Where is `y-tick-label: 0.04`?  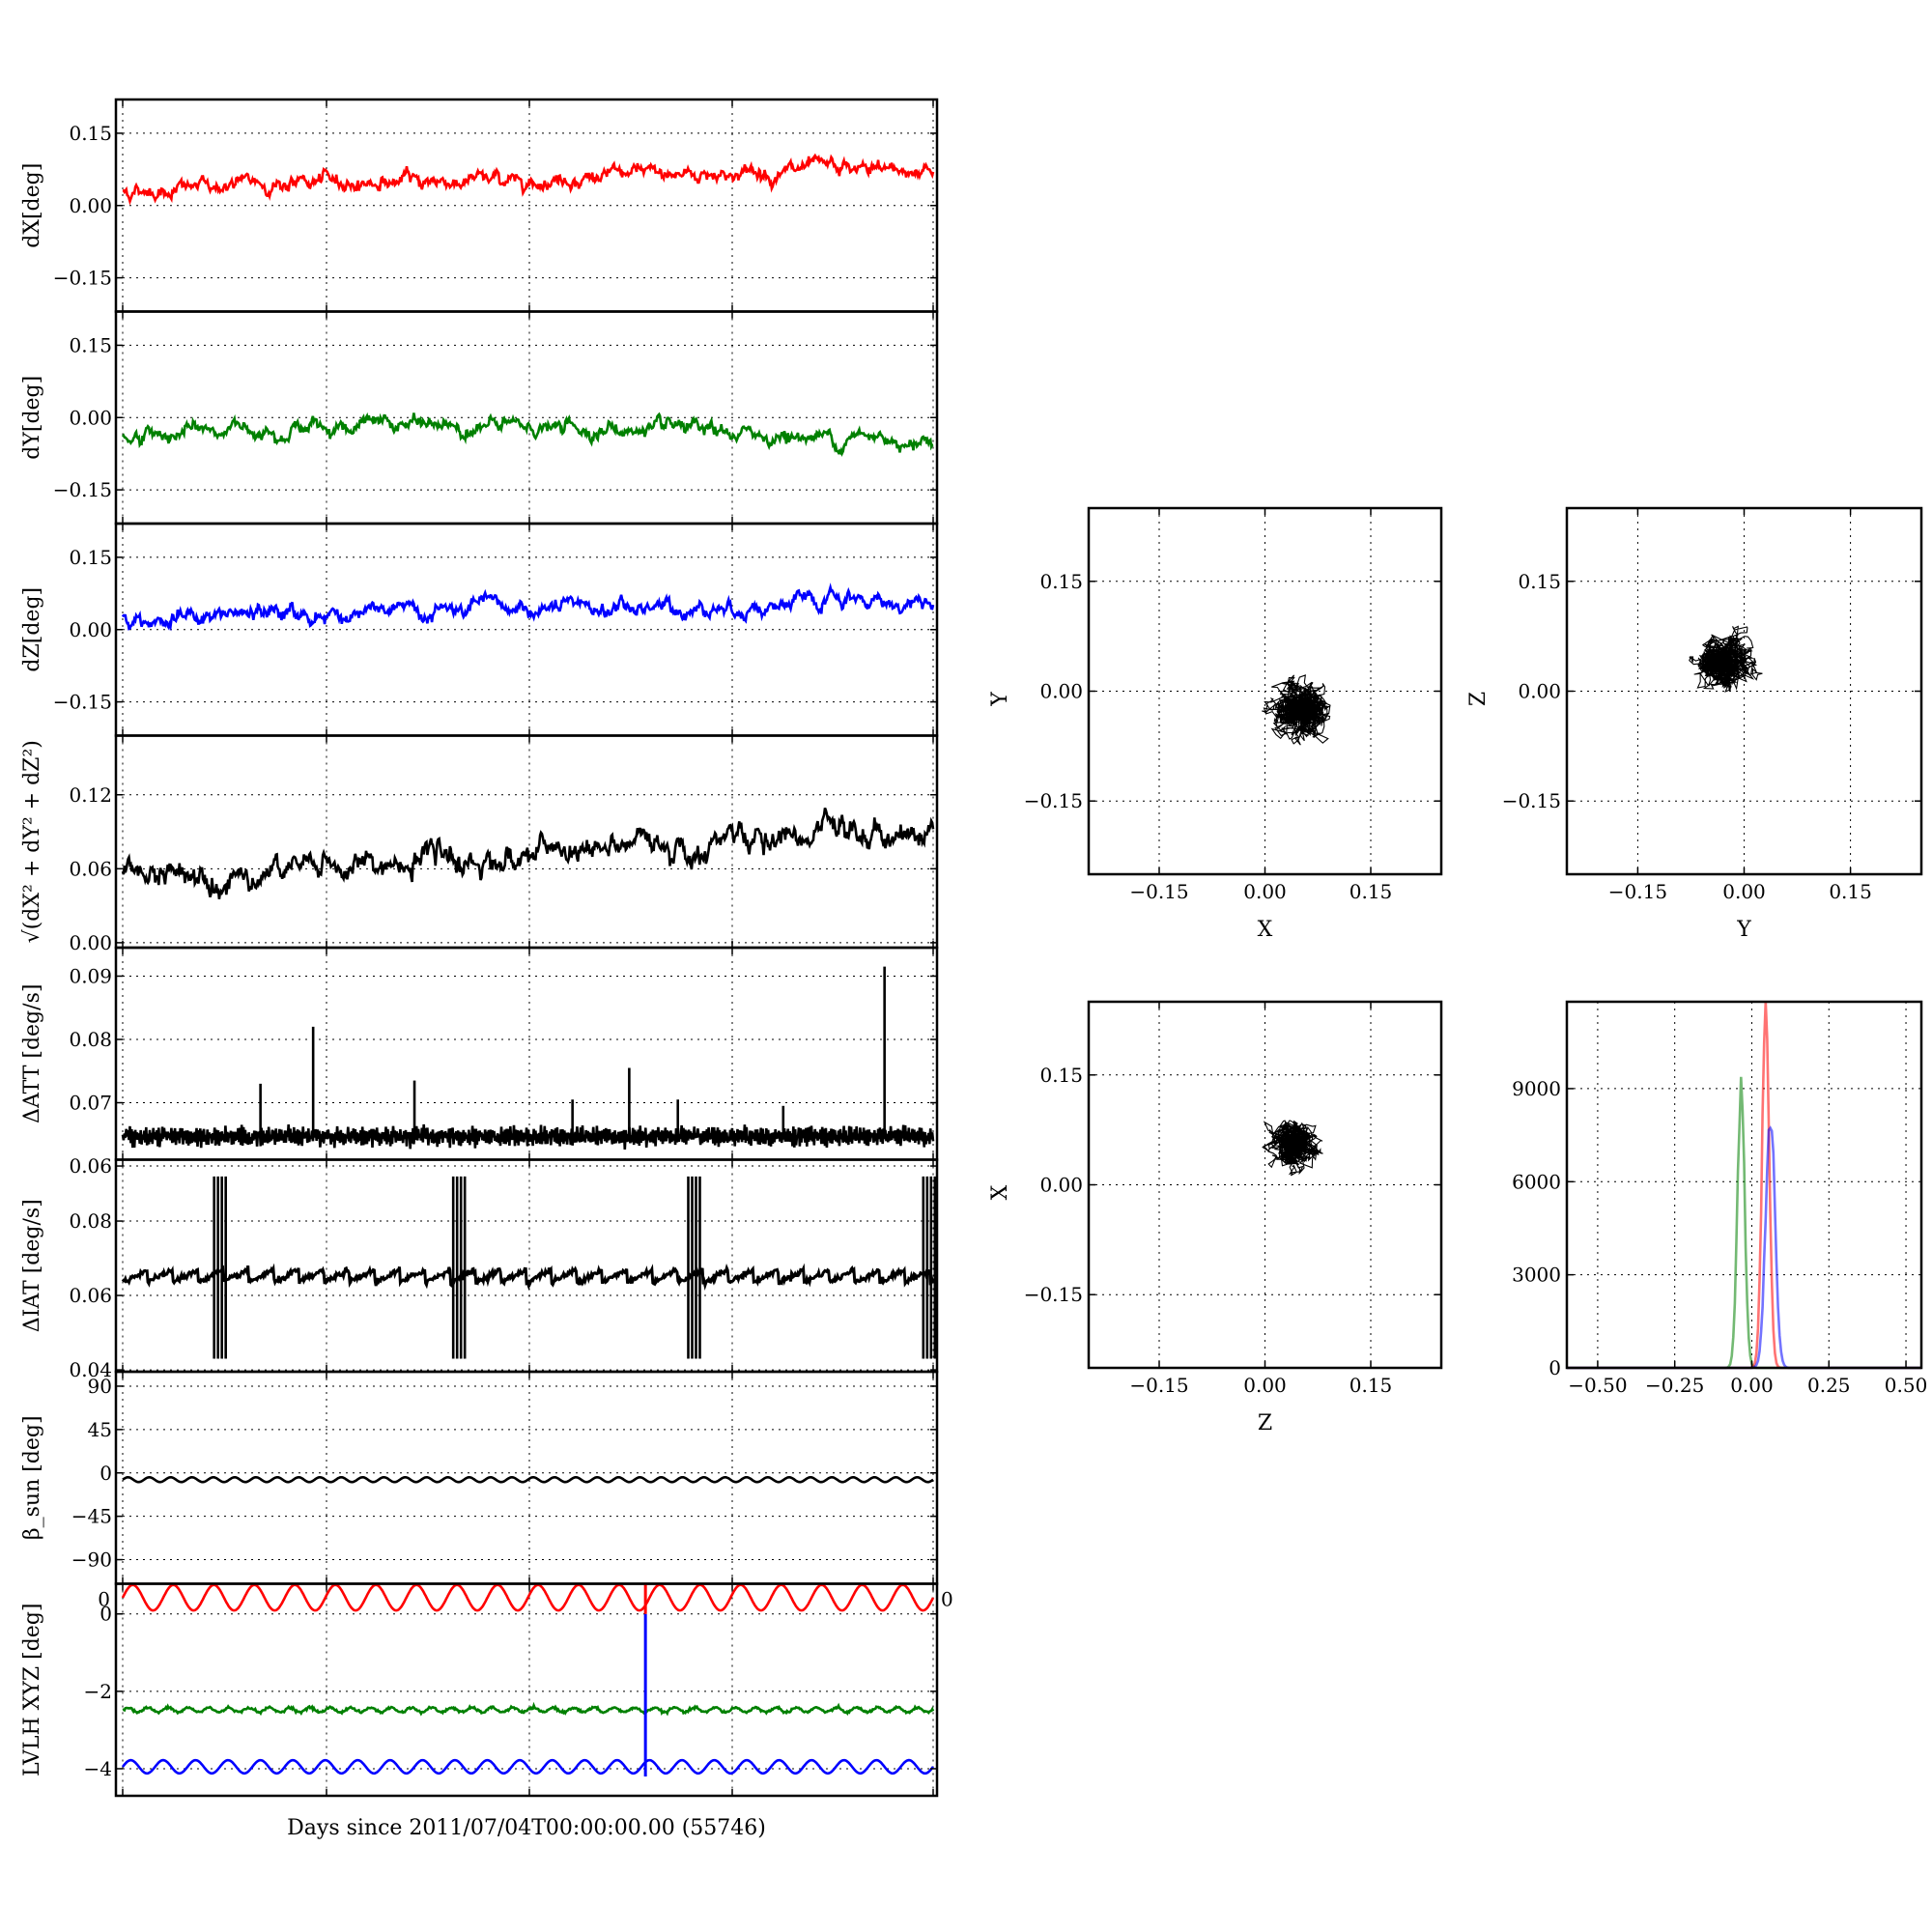 y-tick-label: 0.04 is located at coordinates (90, 1369).